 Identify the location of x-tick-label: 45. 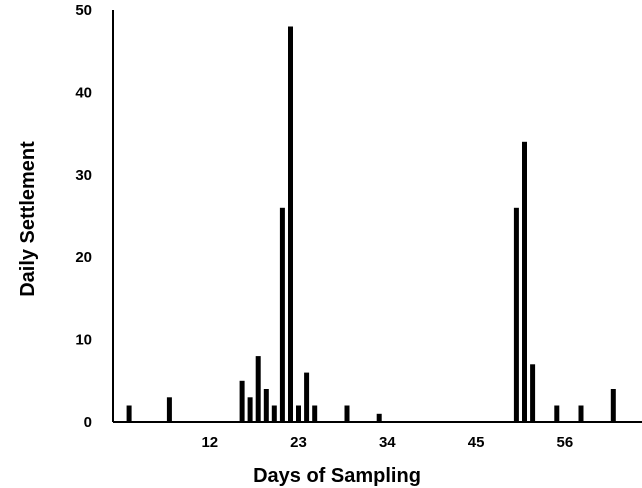
(476, 442).